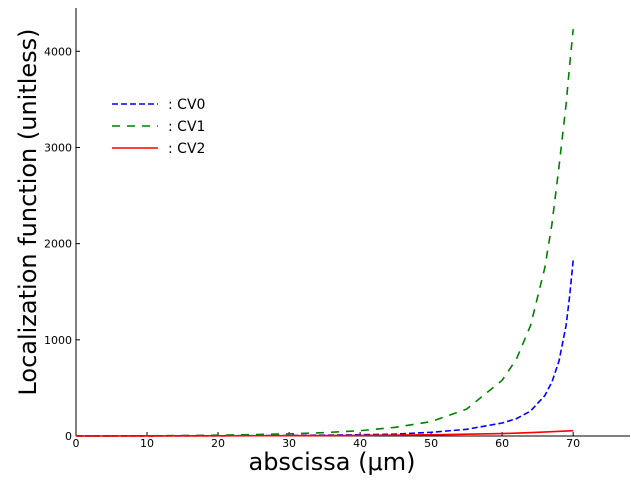 This screenshot has width=631, height=482. I want to click on y-tick-label: 4000, so click(58, 51).